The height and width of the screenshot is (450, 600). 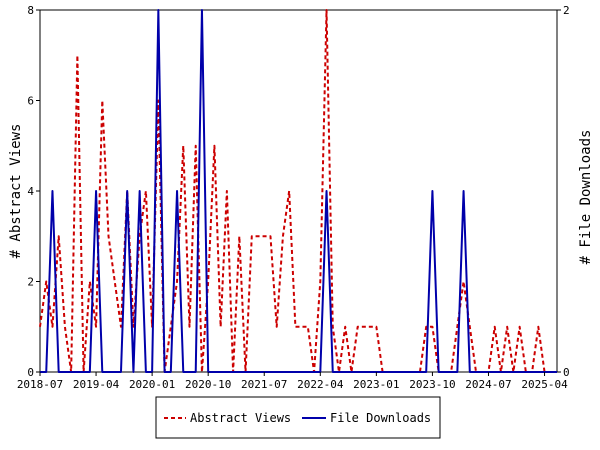 I want to click on legend-box, so click(x=298, y=417).